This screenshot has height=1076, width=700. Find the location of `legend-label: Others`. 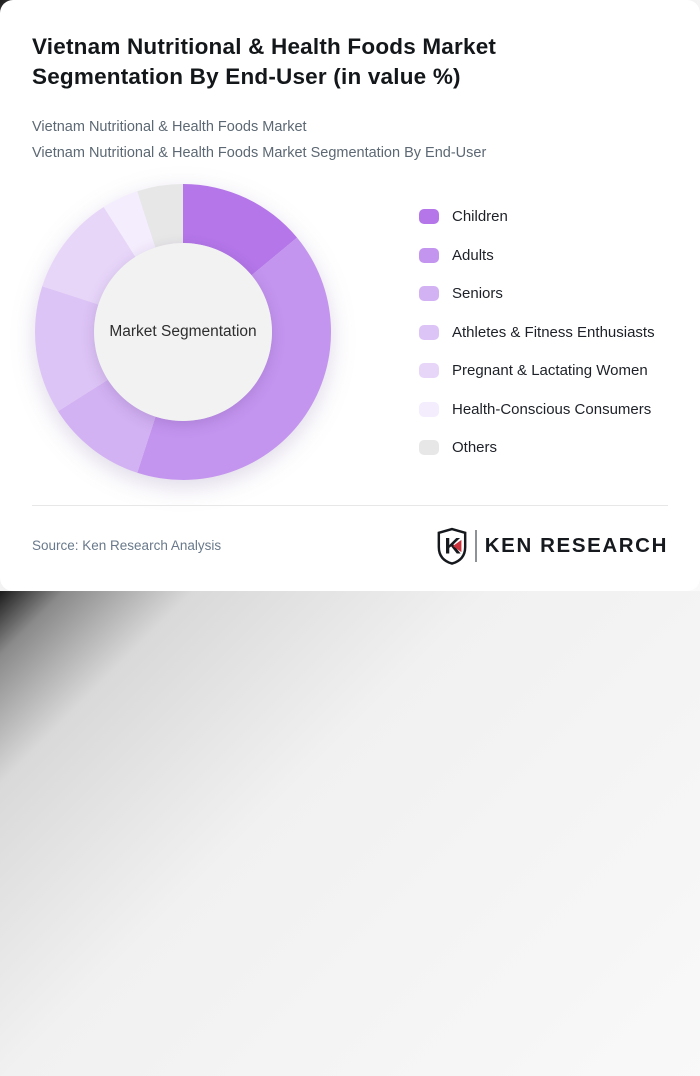

legend-label: Others is located at coordinates (474, 447).